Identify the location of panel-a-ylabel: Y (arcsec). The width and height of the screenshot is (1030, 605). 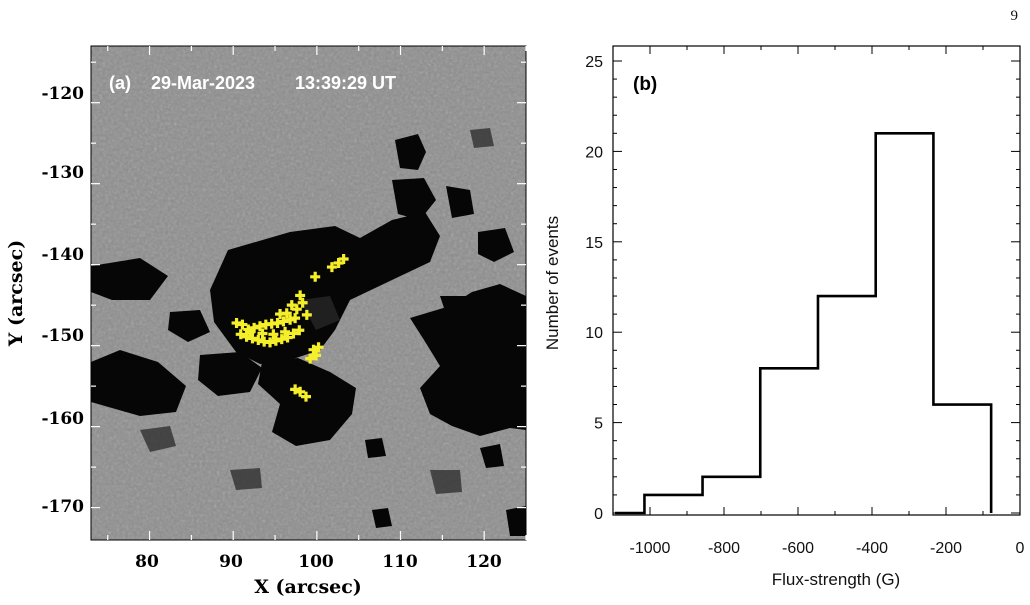
(16, 293).